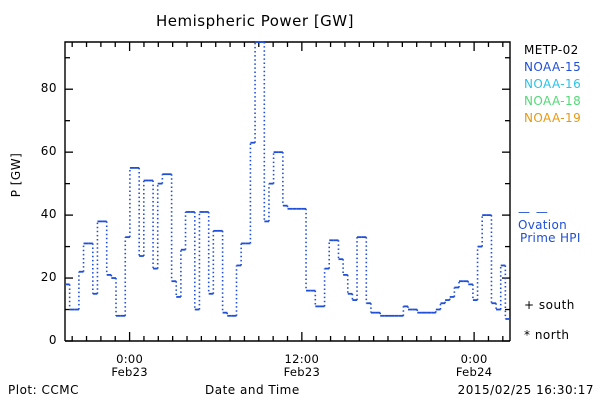  I want to click on legend-label: NOAA-15, so click(553, 67).